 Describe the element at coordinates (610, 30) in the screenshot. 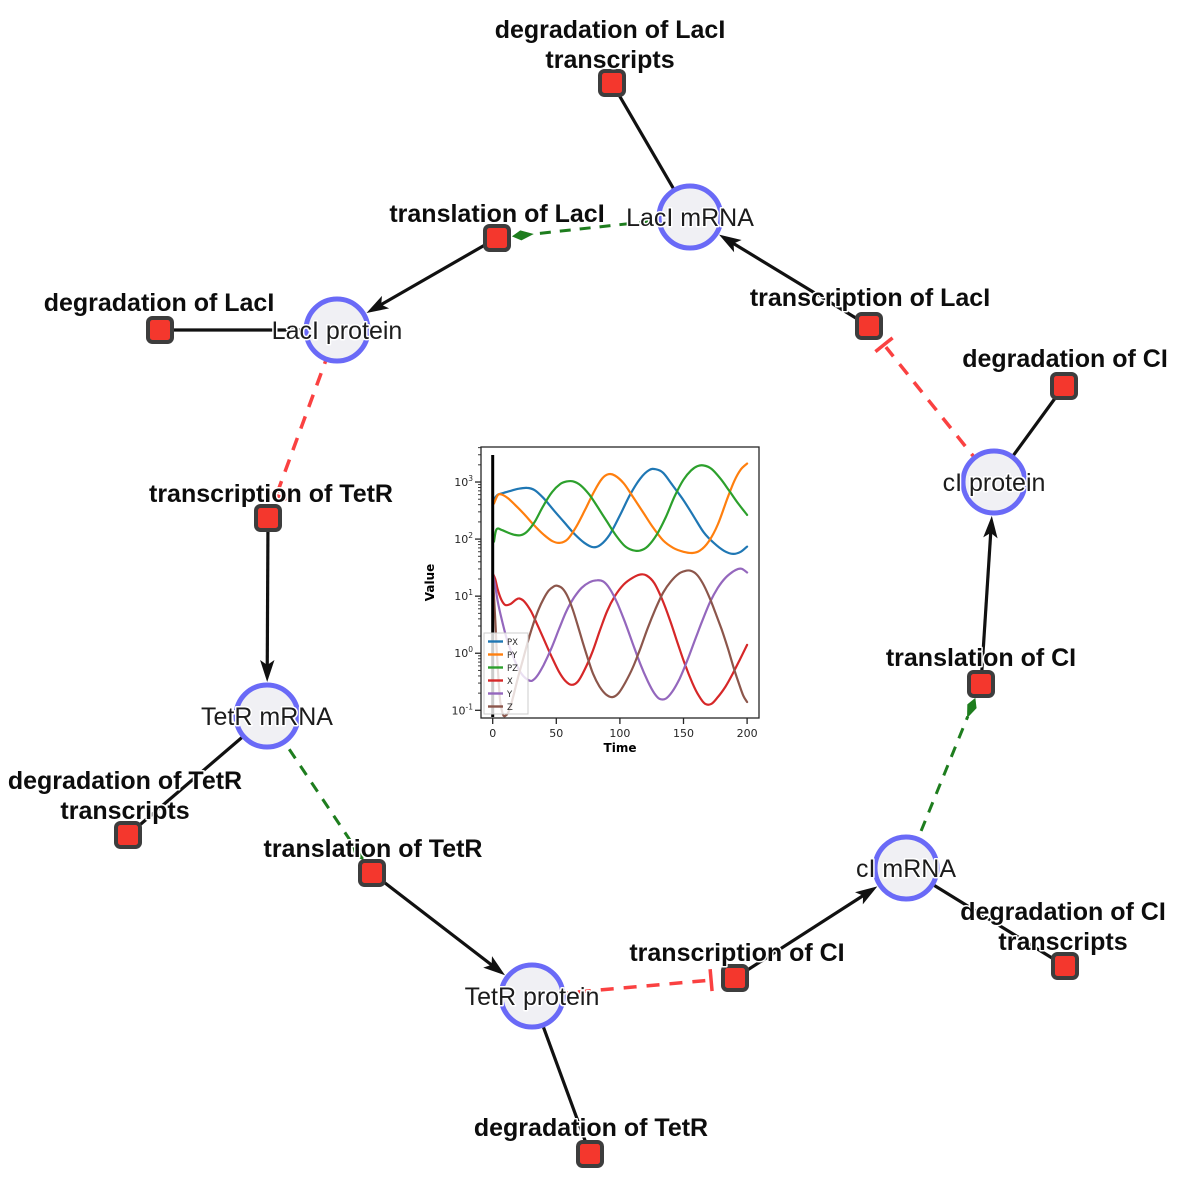

I see `reaction-label-deg_laci_tx: degradation of LacI` at that location.